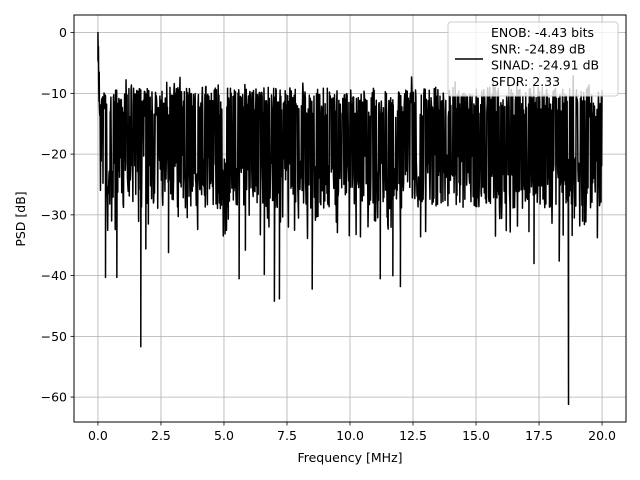 The image size is (640, 480). Describe the element at coordinates (224, 435) in the screenshot. I see `x-tick-label: 5.0` at that location.